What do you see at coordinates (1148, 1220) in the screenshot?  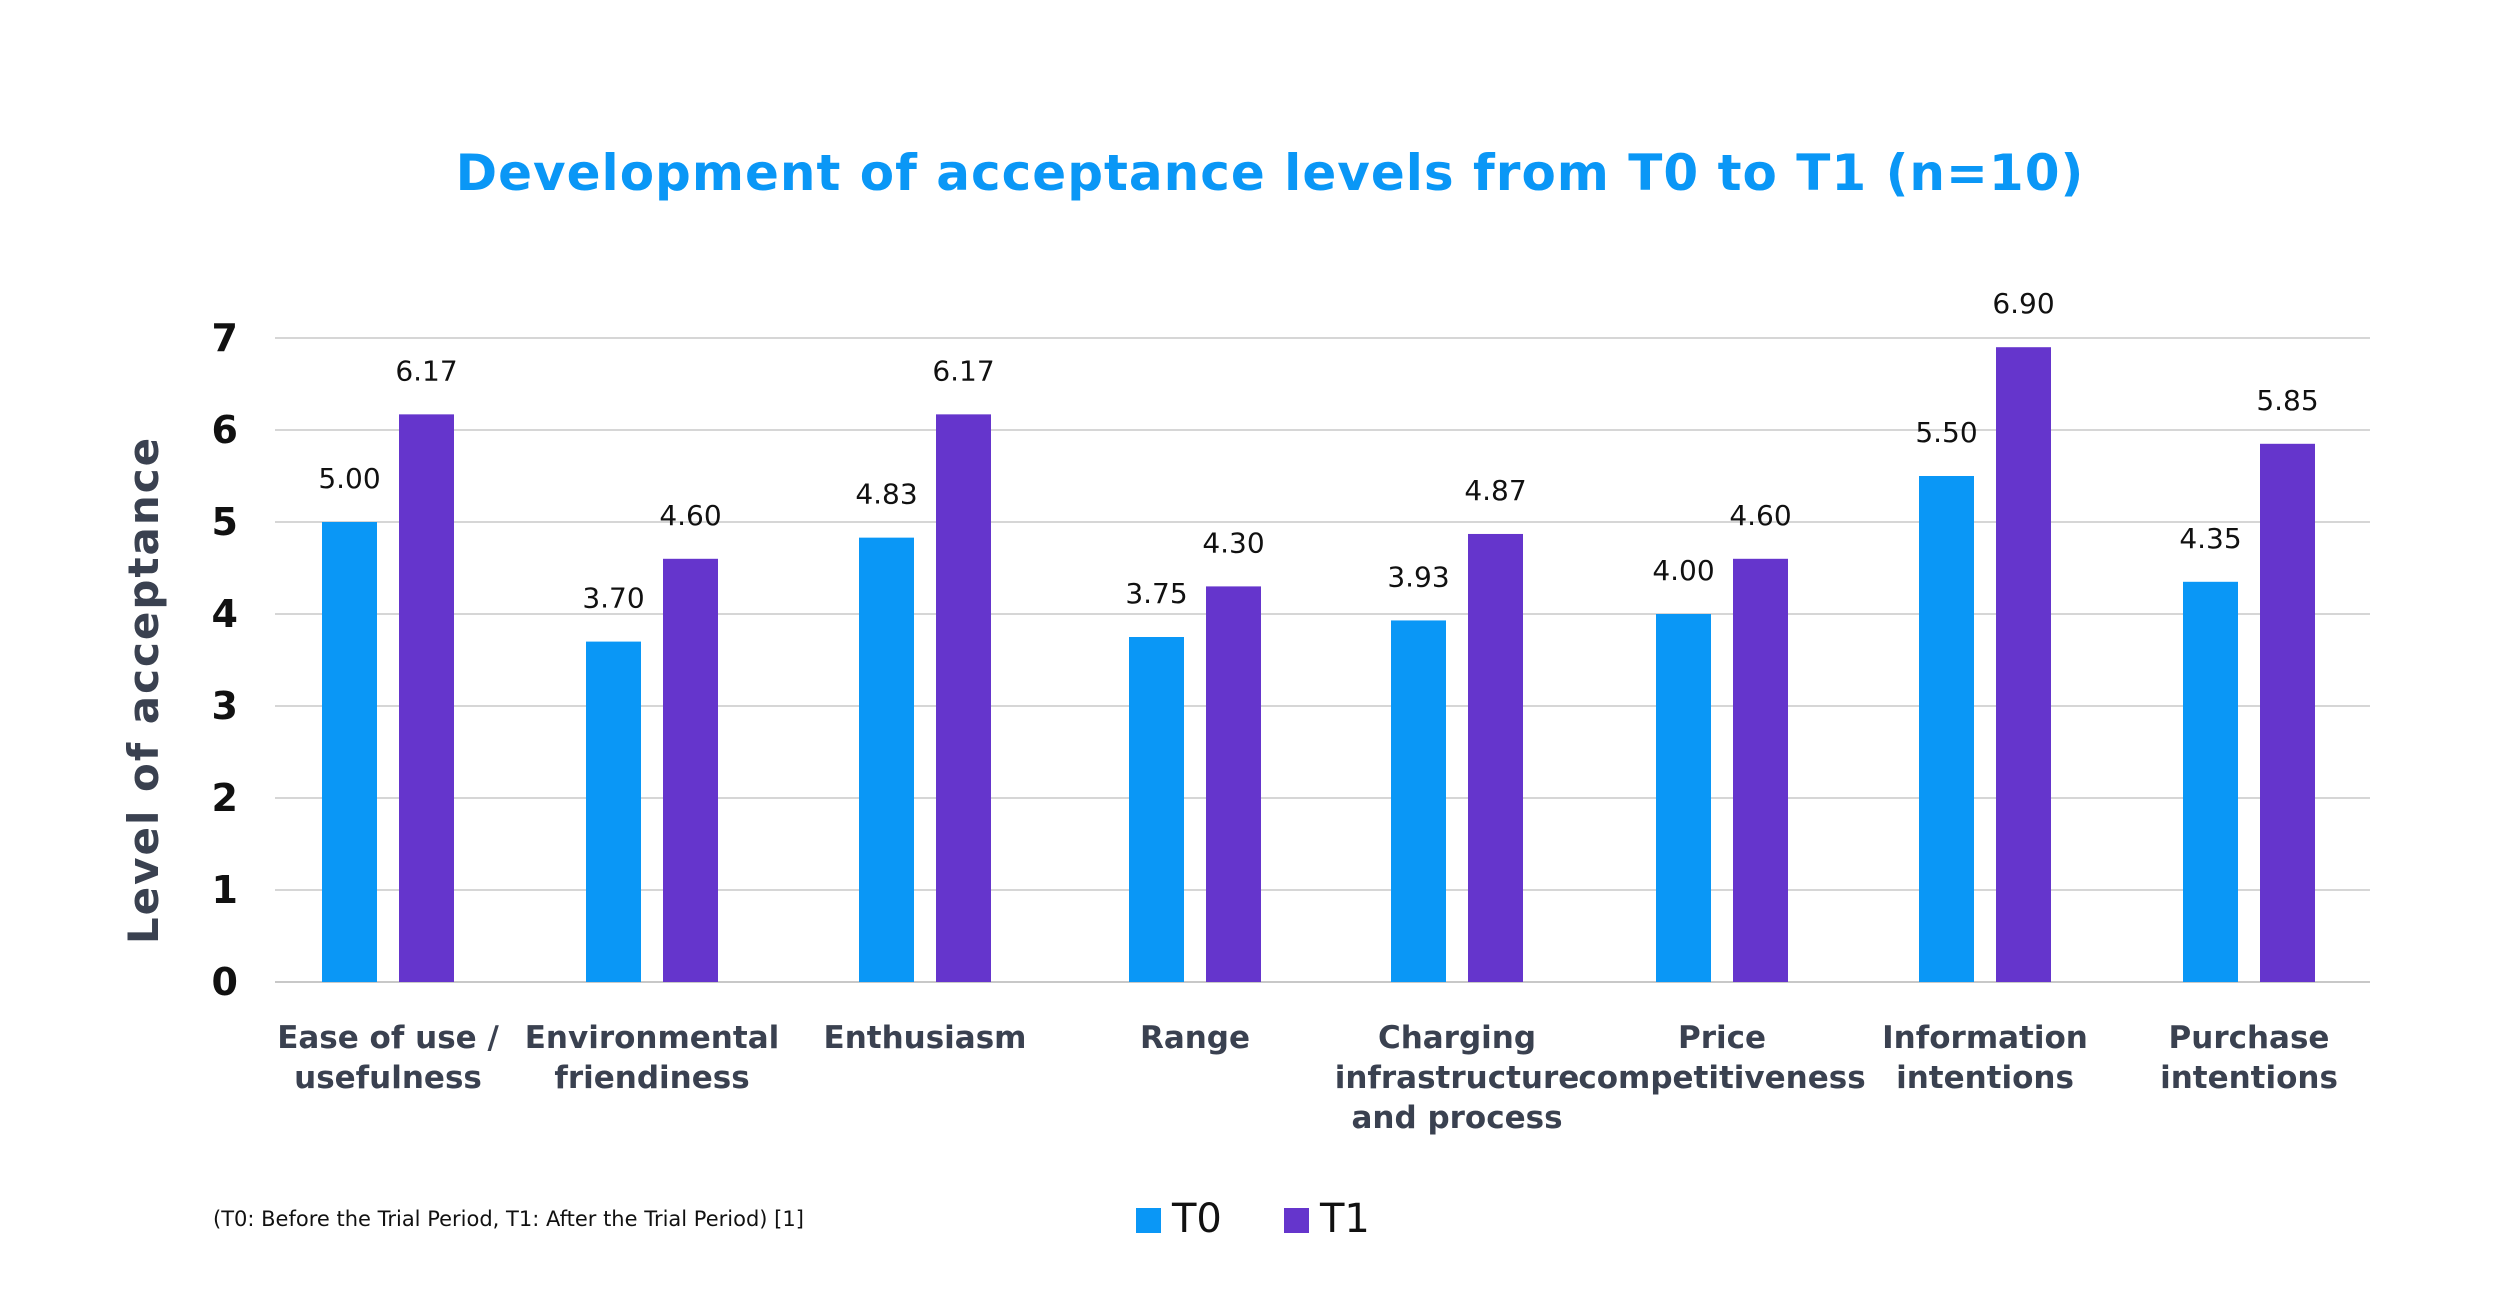 I see `legend-swatch-t0` at bounding box center [1148, 1220].